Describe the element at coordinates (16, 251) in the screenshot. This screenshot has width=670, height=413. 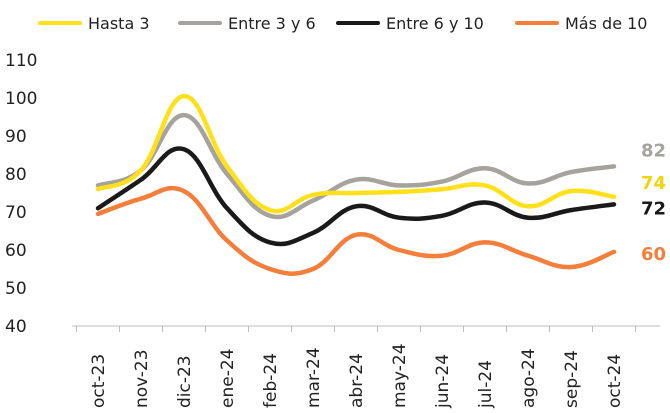
I see `y-tick-label: 60` at that location.